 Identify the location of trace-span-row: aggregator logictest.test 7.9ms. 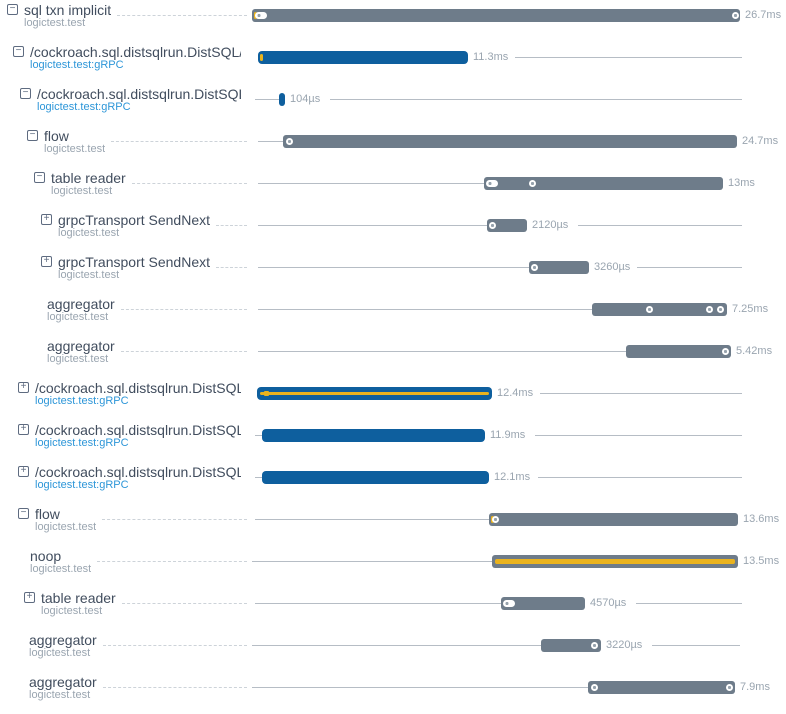
(393, 693).